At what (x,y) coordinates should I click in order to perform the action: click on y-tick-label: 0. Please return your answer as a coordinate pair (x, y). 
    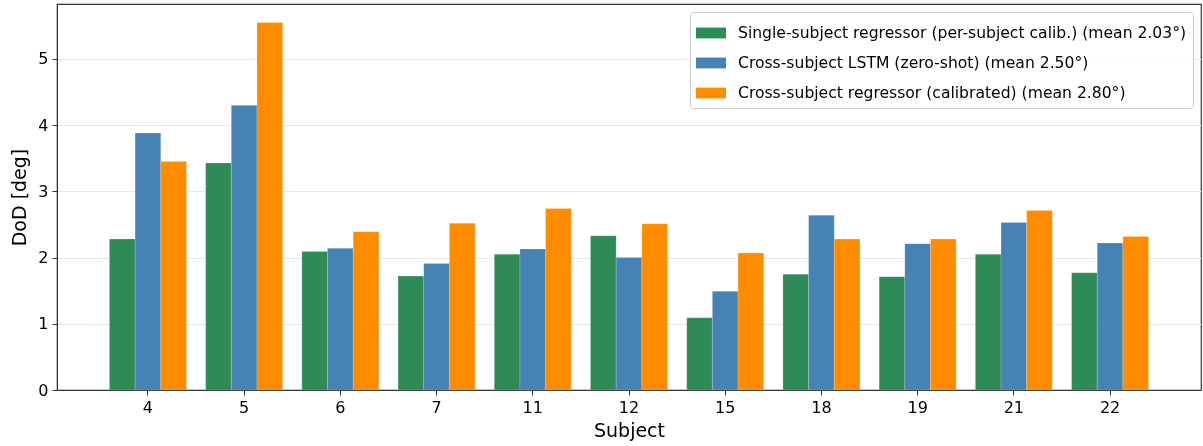
    Looking at the image, I should click on (43, 390).